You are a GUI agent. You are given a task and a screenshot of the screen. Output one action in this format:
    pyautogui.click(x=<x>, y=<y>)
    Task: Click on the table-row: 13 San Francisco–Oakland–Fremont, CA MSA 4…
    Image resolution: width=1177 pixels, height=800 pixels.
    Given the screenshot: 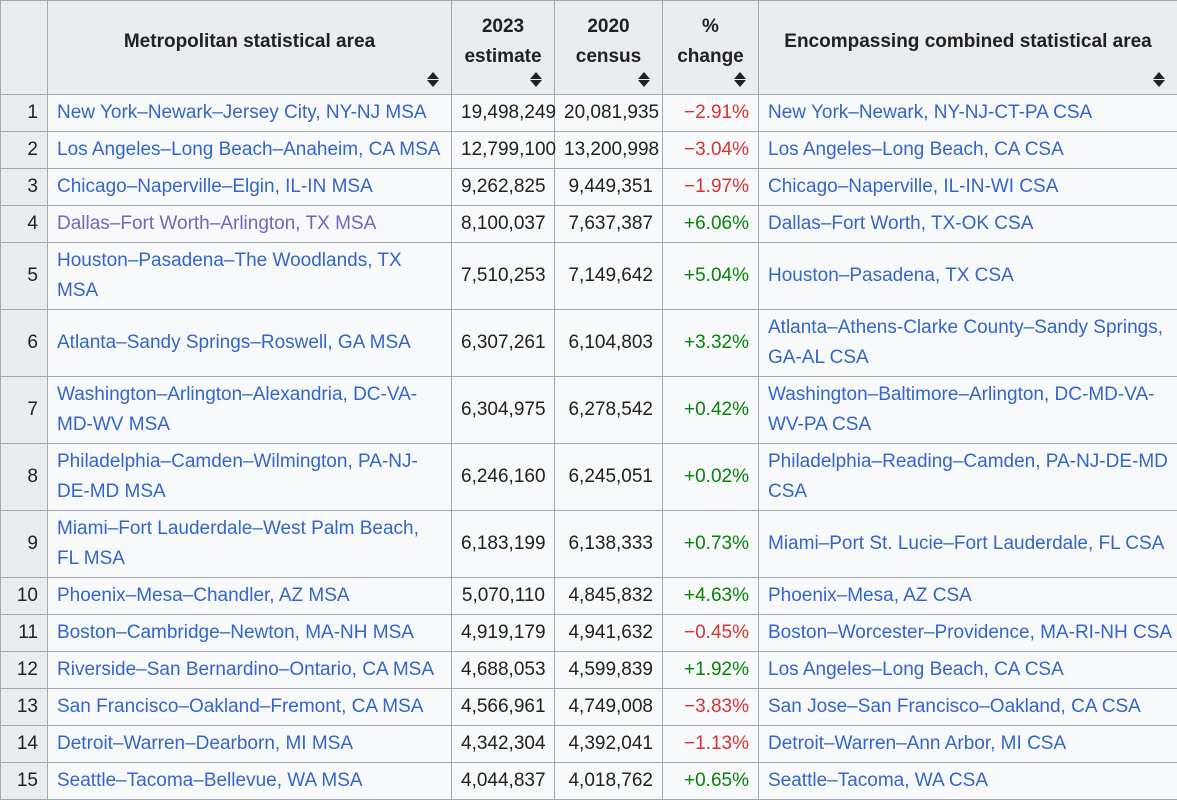 What is the action you would take?
    pyautogui.click(x=588, y=707)
    